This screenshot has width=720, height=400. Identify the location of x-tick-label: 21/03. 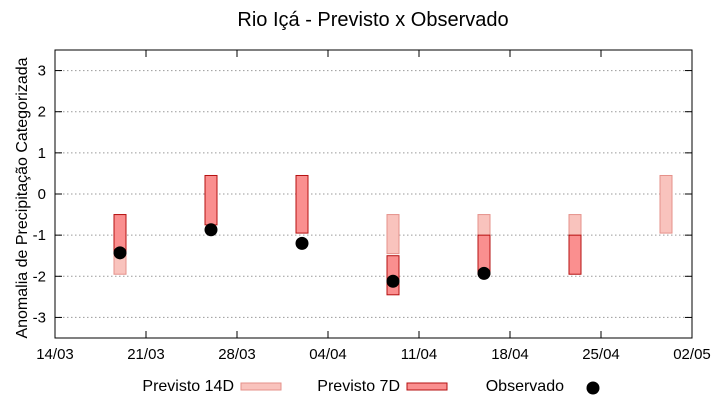
(146, 354).